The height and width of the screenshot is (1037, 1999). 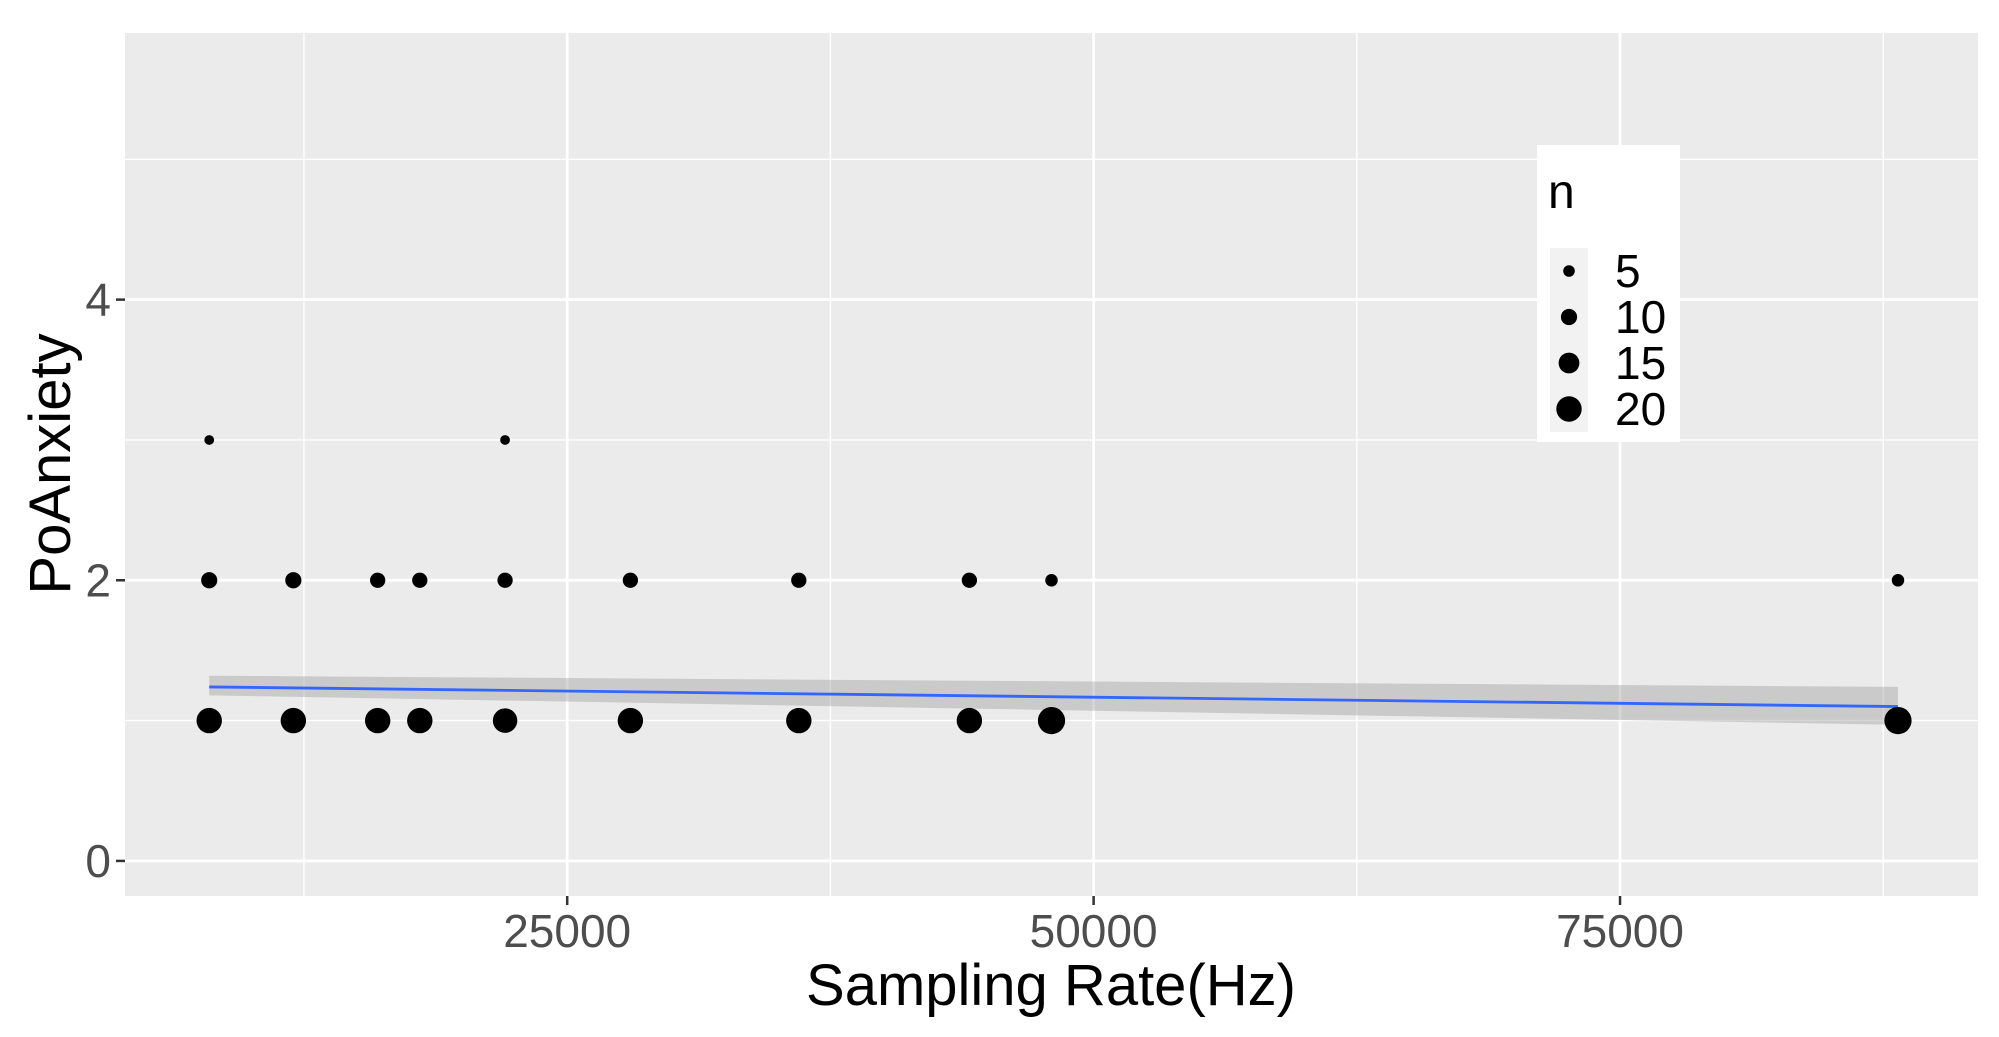 I want to click on y-axis: 0 2 4, so click(x=105, y=580).